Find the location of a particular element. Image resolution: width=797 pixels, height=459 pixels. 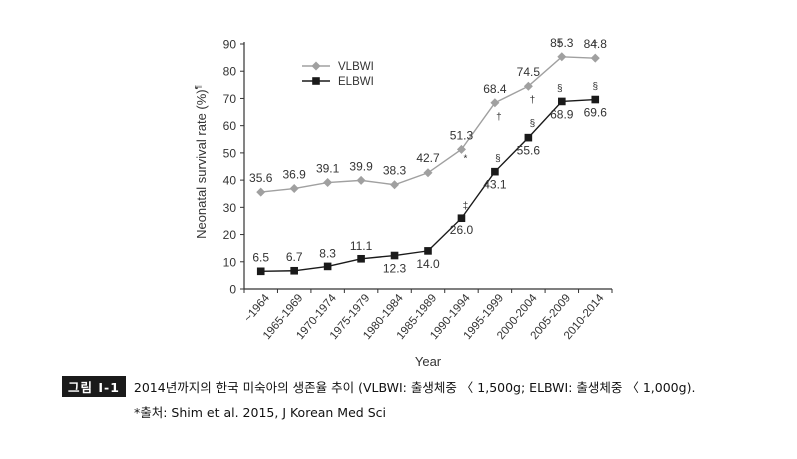

data-label-vlbwi: 42.7 is located at coordinates (428, 158).